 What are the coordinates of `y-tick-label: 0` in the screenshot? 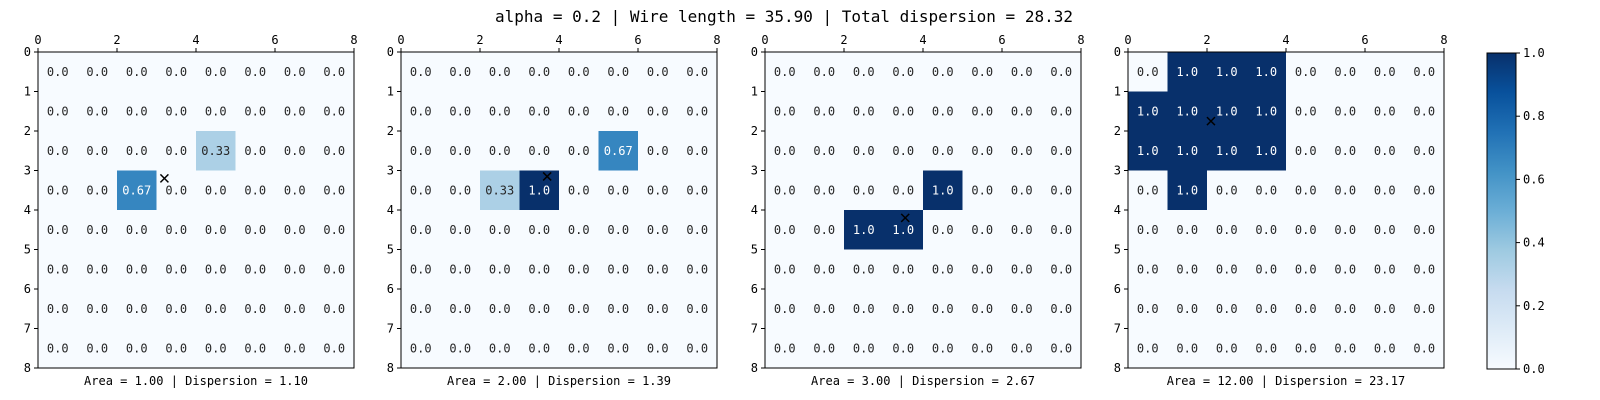 It's located at (390, 52).